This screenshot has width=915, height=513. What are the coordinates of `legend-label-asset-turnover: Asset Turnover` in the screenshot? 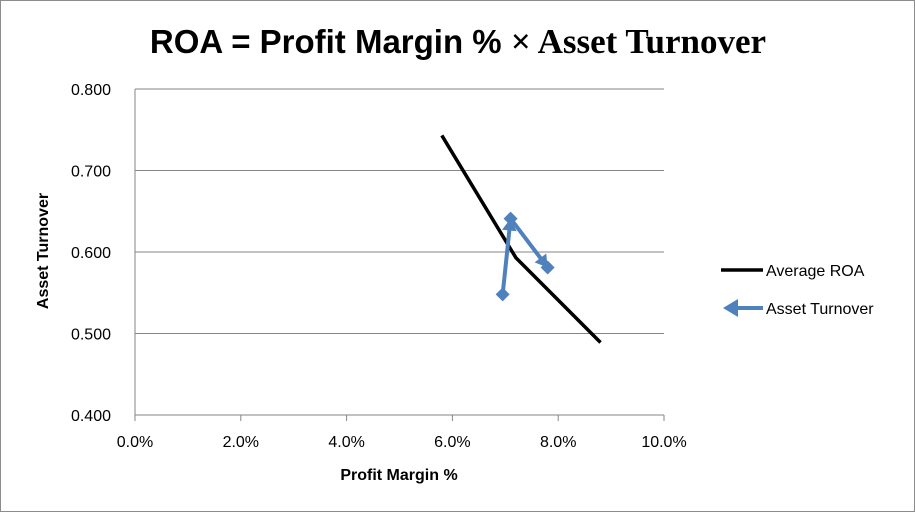 It's located at (820, 309).